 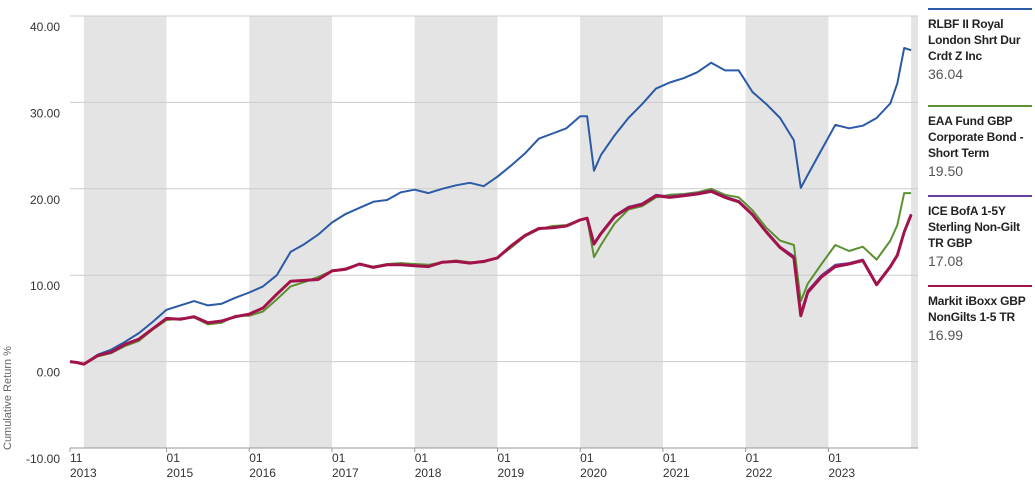 I want to click on x-tick-label: 01 2018, so click(x=428, y=465).